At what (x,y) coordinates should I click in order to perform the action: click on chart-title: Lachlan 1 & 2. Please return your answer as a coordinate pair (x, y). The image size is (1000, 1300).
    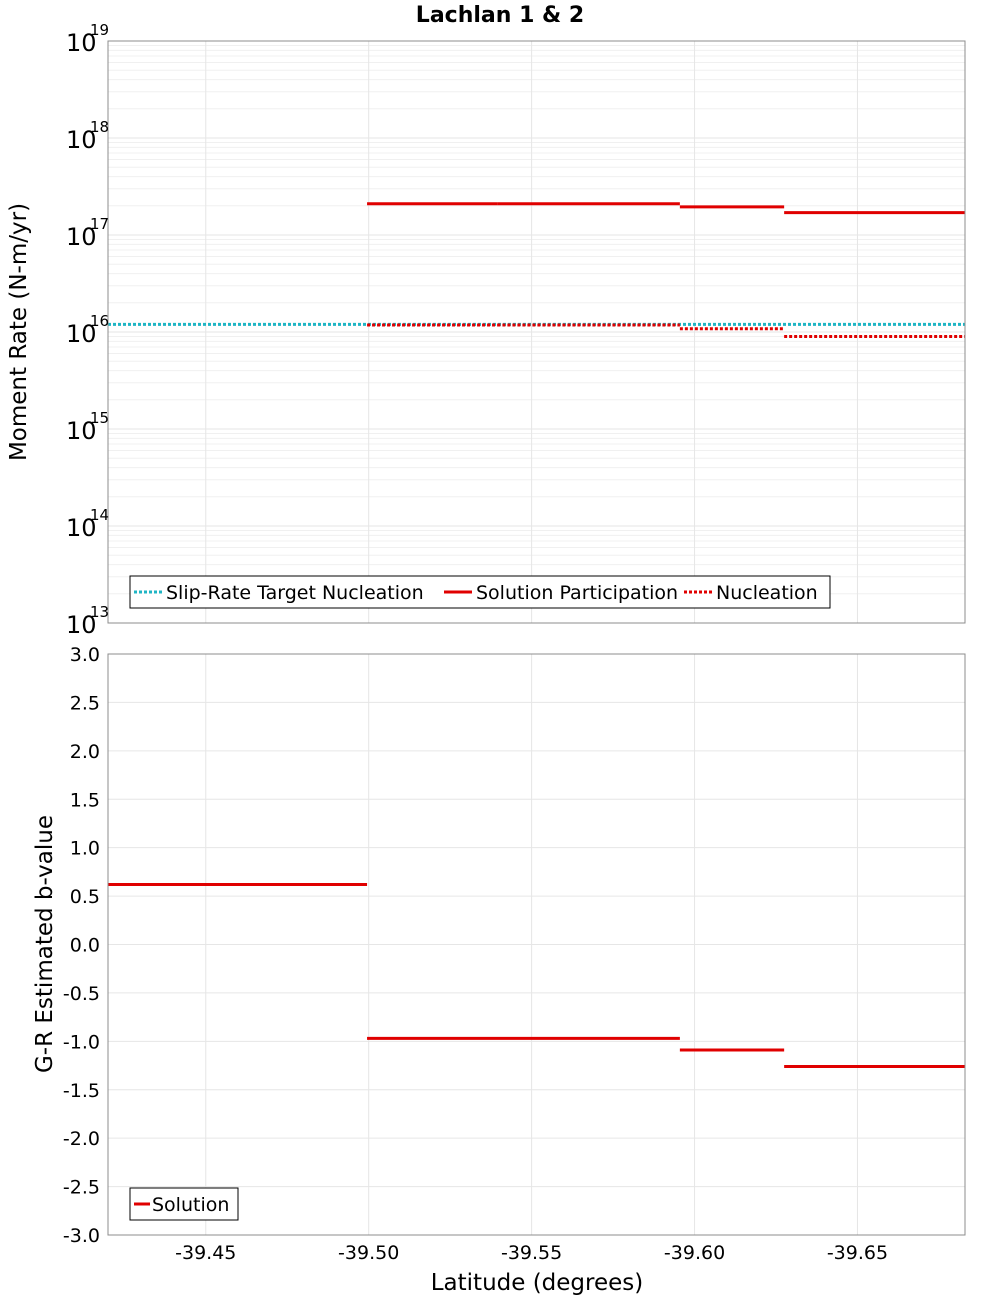
    Looking at the image, I should click on (500, 15).